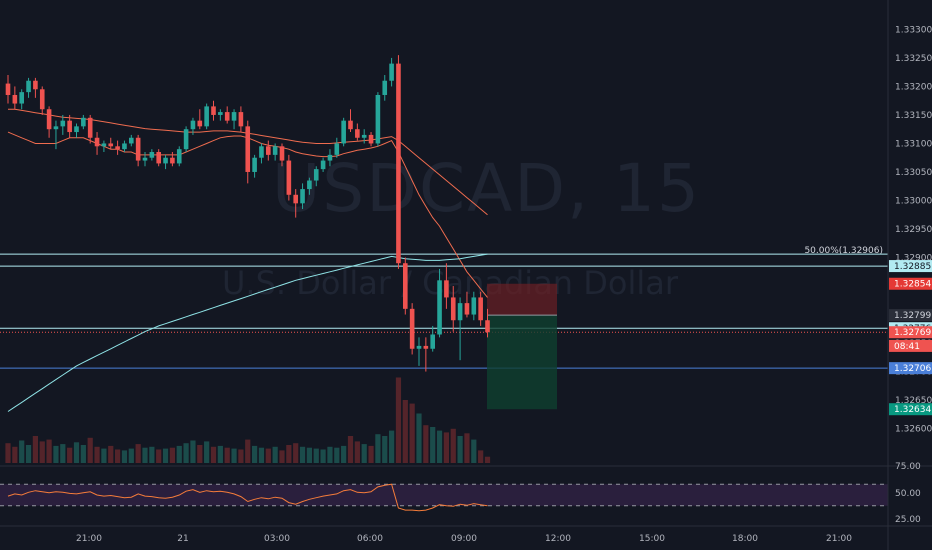 Image resolution: width=932 pixels, height=550 pixels. What do you see at coordinates (913, 144) in the screenshot?
I see `price-tick-label: 1.33100` at bounding box center [913, 144].